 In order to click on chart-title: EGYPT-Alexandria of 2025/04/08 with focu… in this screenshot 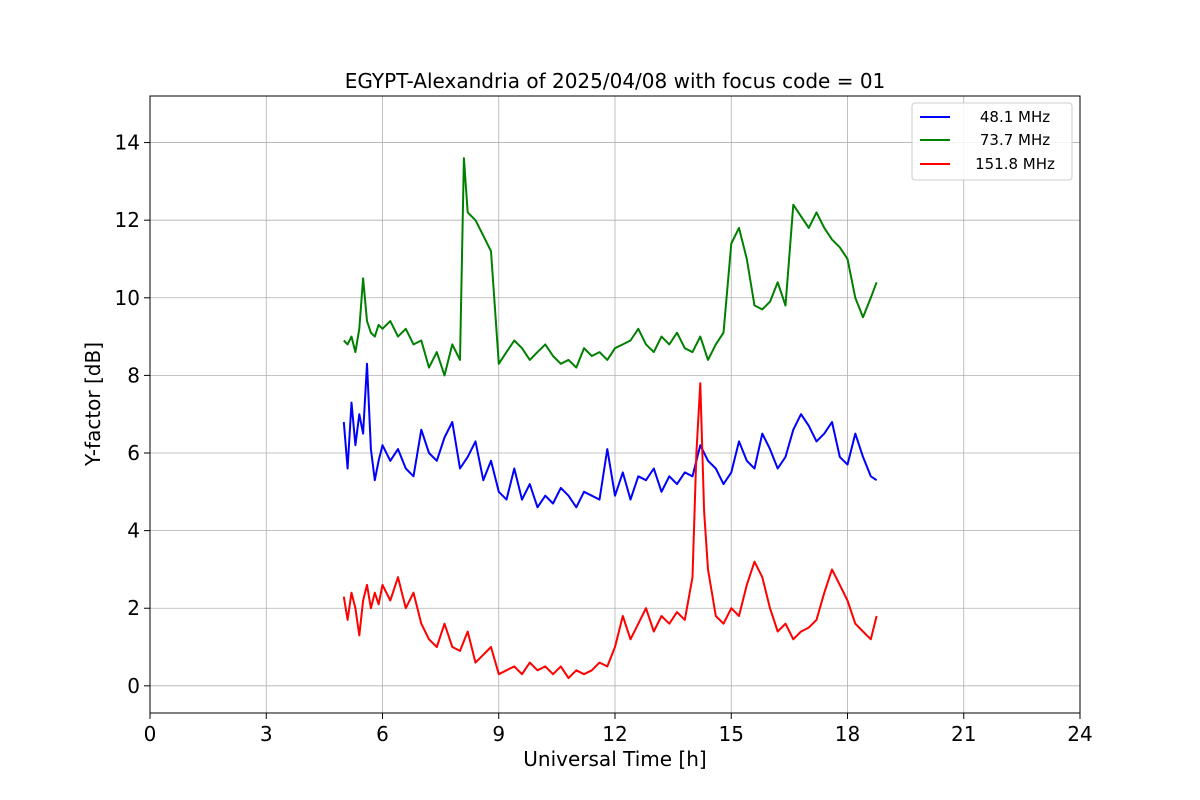, I will do `click(615, 81)`.